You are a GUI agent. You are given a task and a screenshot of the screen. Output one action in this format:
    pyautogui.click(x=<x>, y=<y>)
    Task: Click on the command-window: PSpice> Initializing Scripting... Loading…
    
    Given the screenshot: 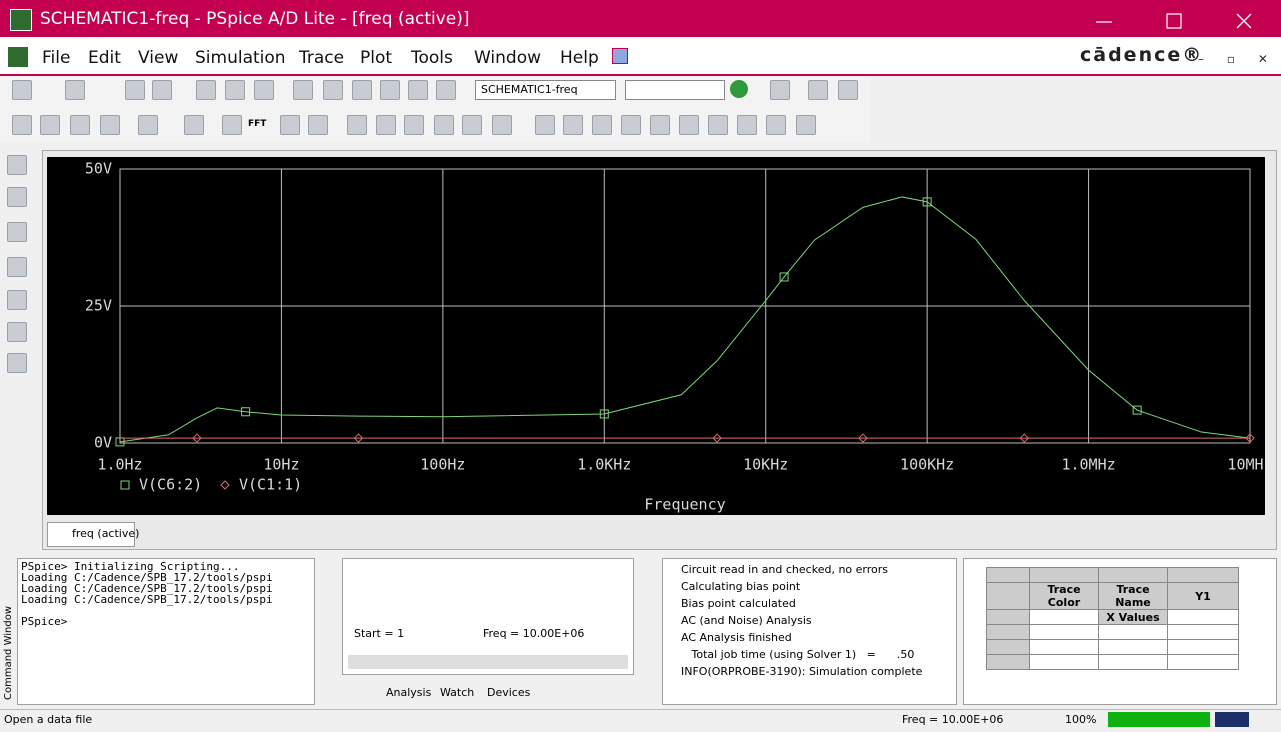 What is the action you would take?
    pyautogui.click(x=166, y=631)
    